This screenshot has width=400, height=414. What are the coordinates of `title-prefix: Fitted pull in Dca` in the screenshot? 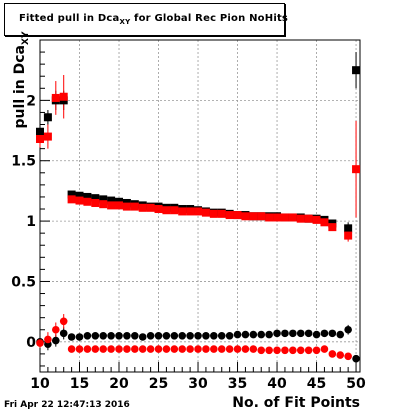 It's located at (69, 18).